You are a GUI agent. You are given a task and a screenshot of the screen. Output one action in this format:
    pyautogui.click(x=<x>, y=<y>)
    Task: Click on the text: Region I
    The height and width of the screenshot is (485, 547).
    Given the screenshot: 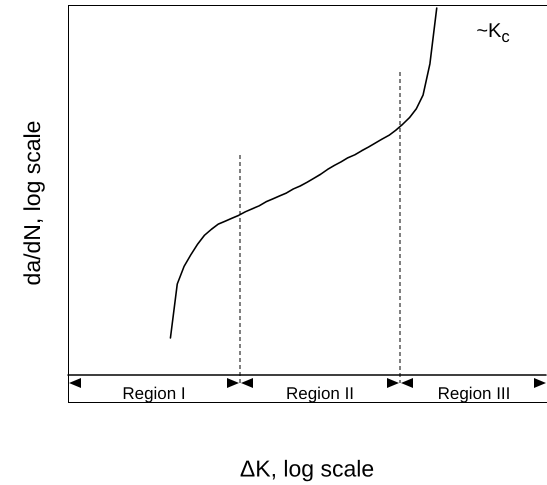 What is the action you would take?
    pyautogui.click(x=154, y=394)
    